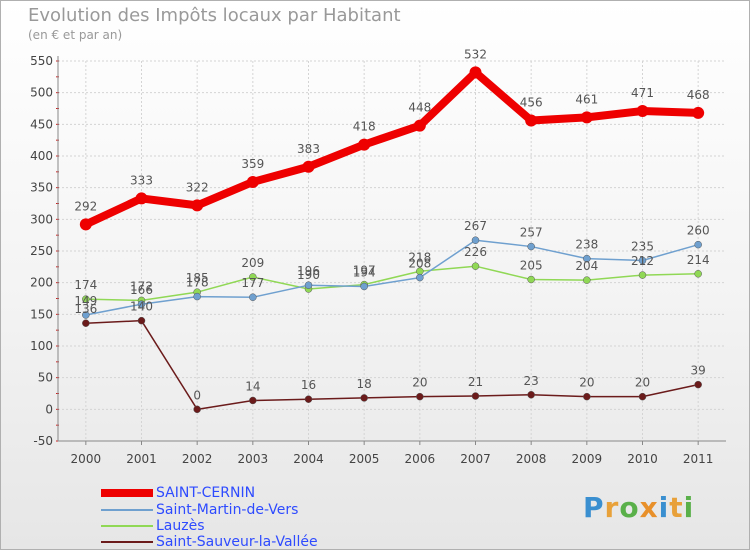 The height and width of the screenshot is (551, 750). Describe the element at coordinates (594, 507) in the screenshot. I see `logo-letter: P` at that location.